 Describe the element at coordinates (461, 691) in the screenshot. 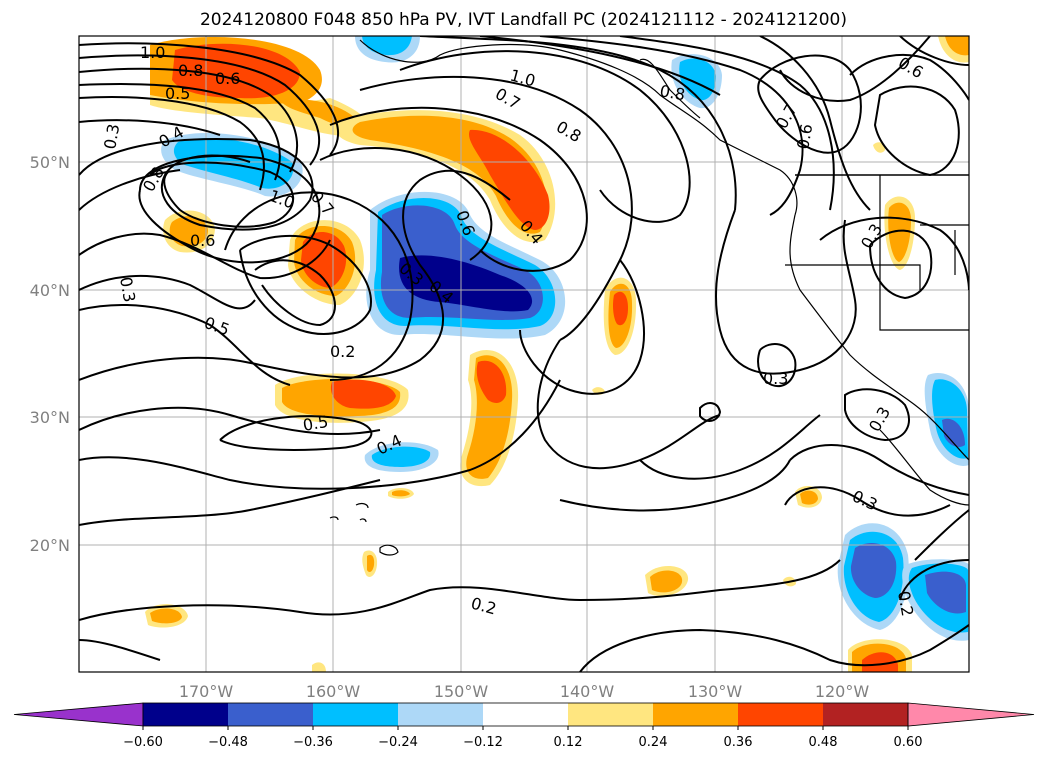

I see `lon-tick-label: 150°W` at that location.